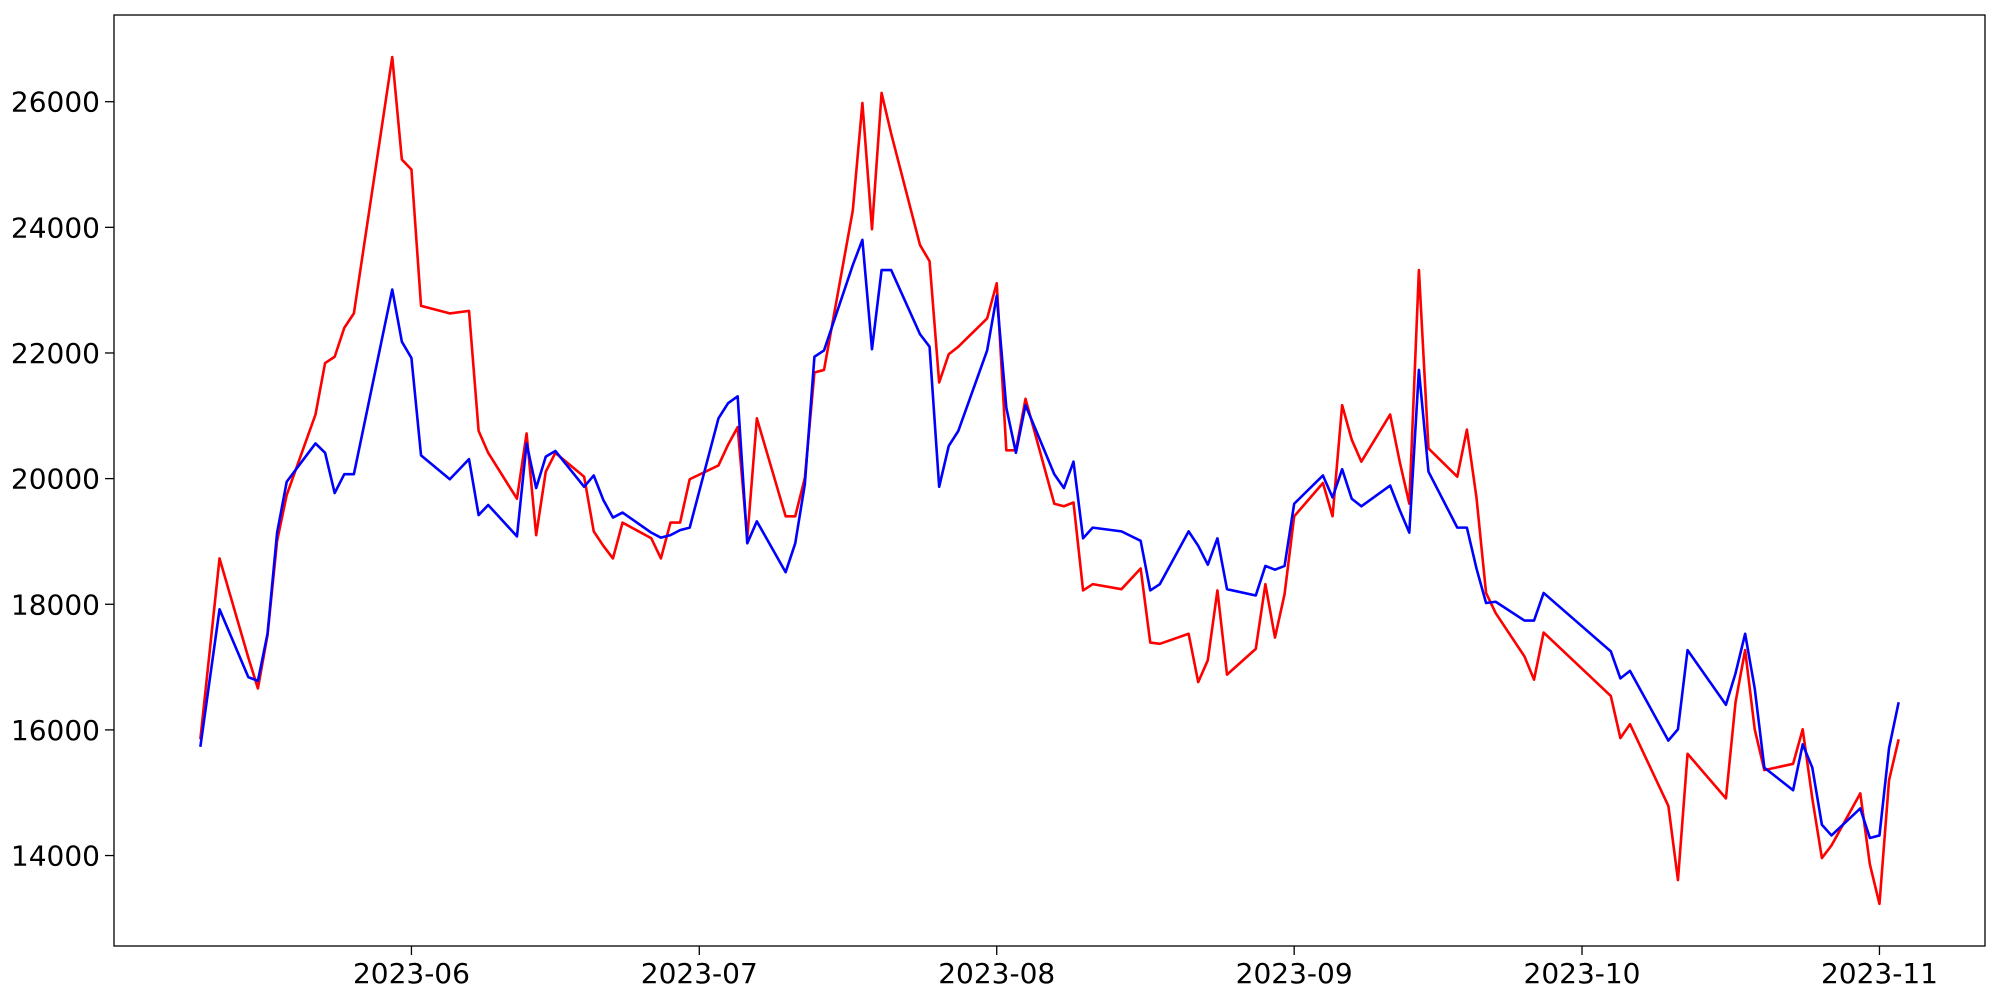 The height and width of the screenshot is (1000, 2000). What do you see at coordinates (1582, 973) in the screenshot?
I see `x-tick-label: 2023-10` at bounding box center [1582, 973].